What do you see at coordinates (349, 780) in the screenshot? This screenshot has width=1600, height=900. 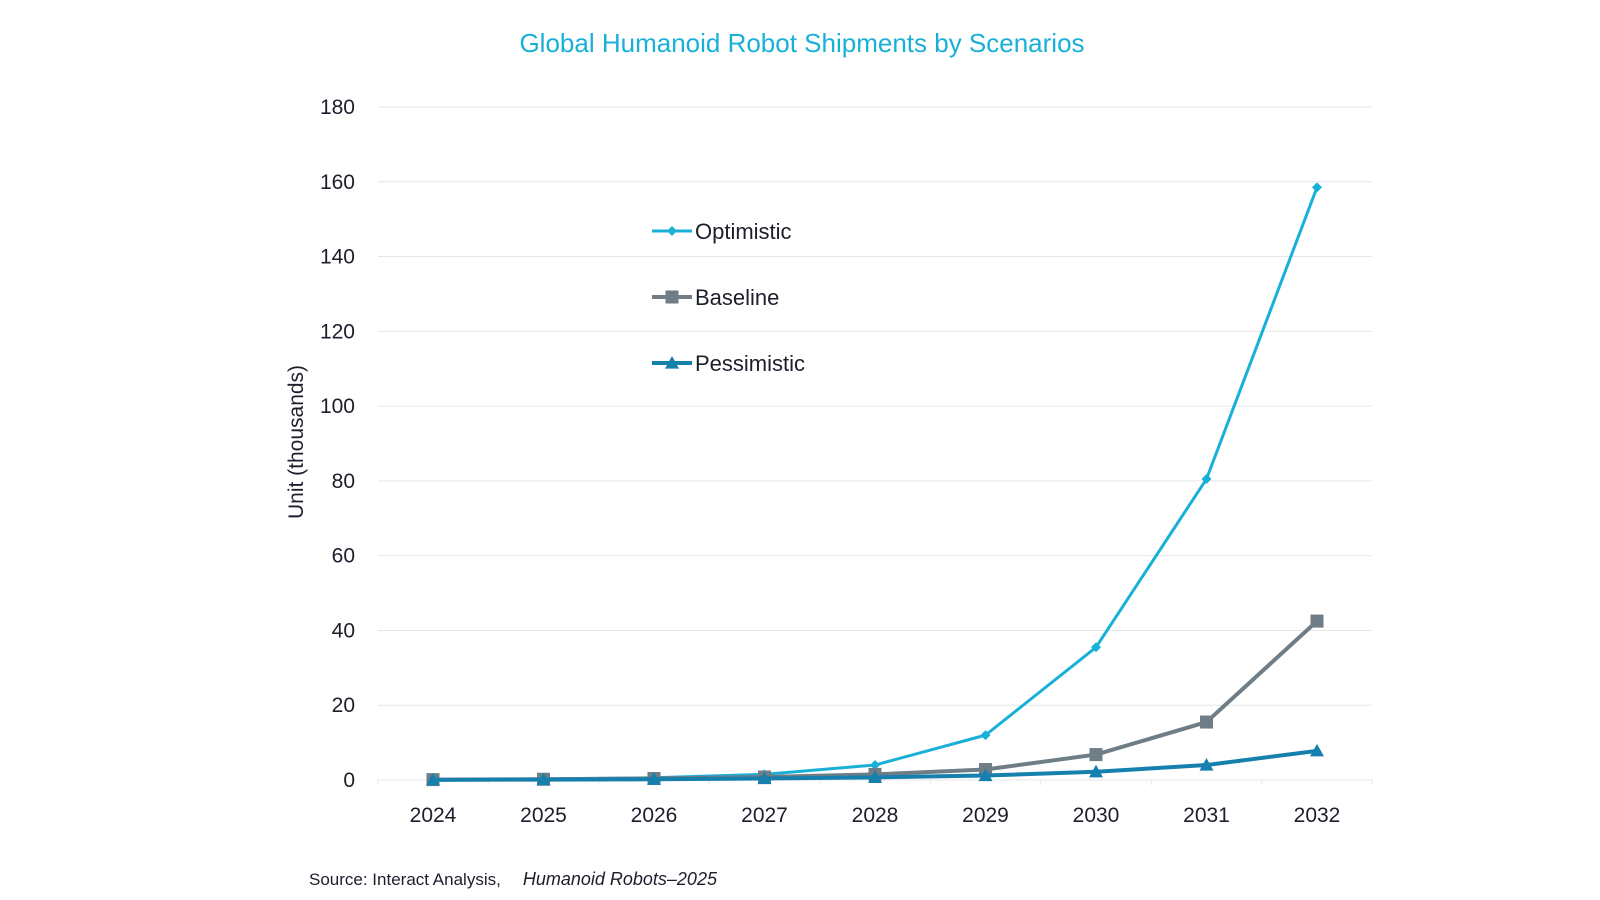 I see `y-tick-label: 0` at bounding box center [349, 780].